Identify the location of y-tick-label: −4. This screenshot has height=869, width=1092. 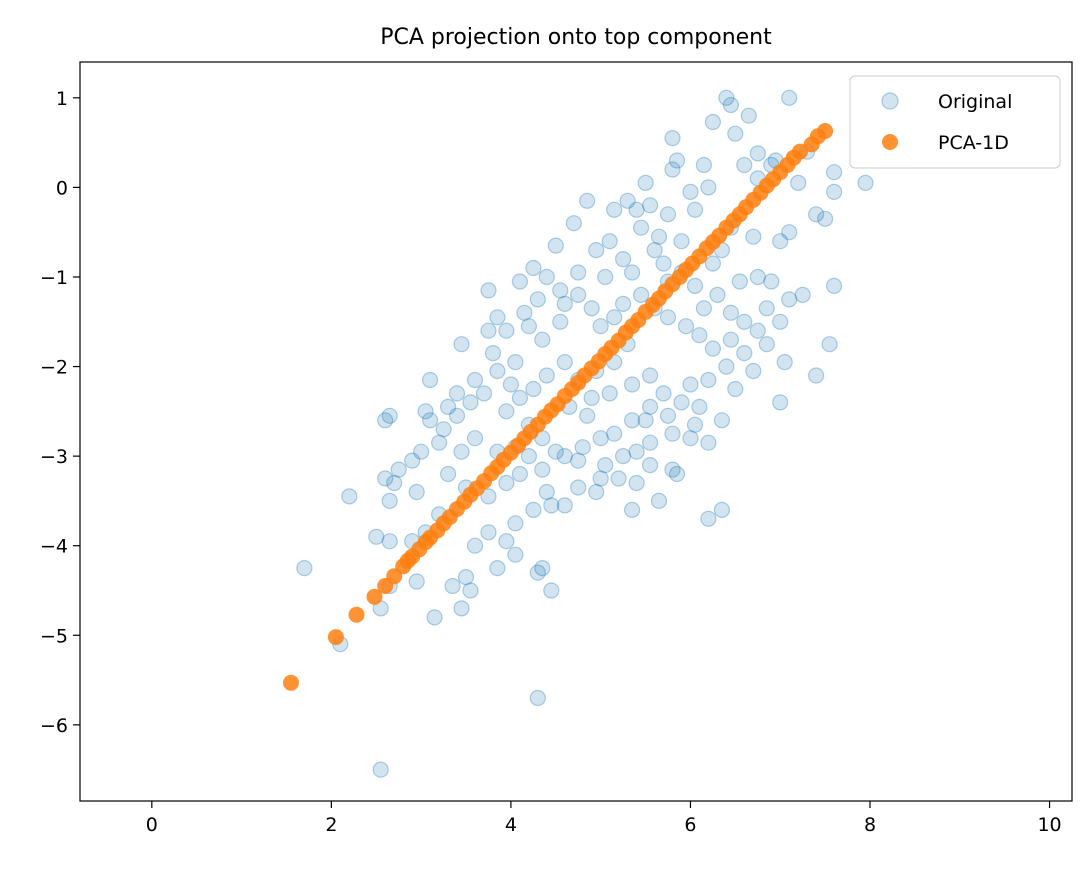
(54, 547).